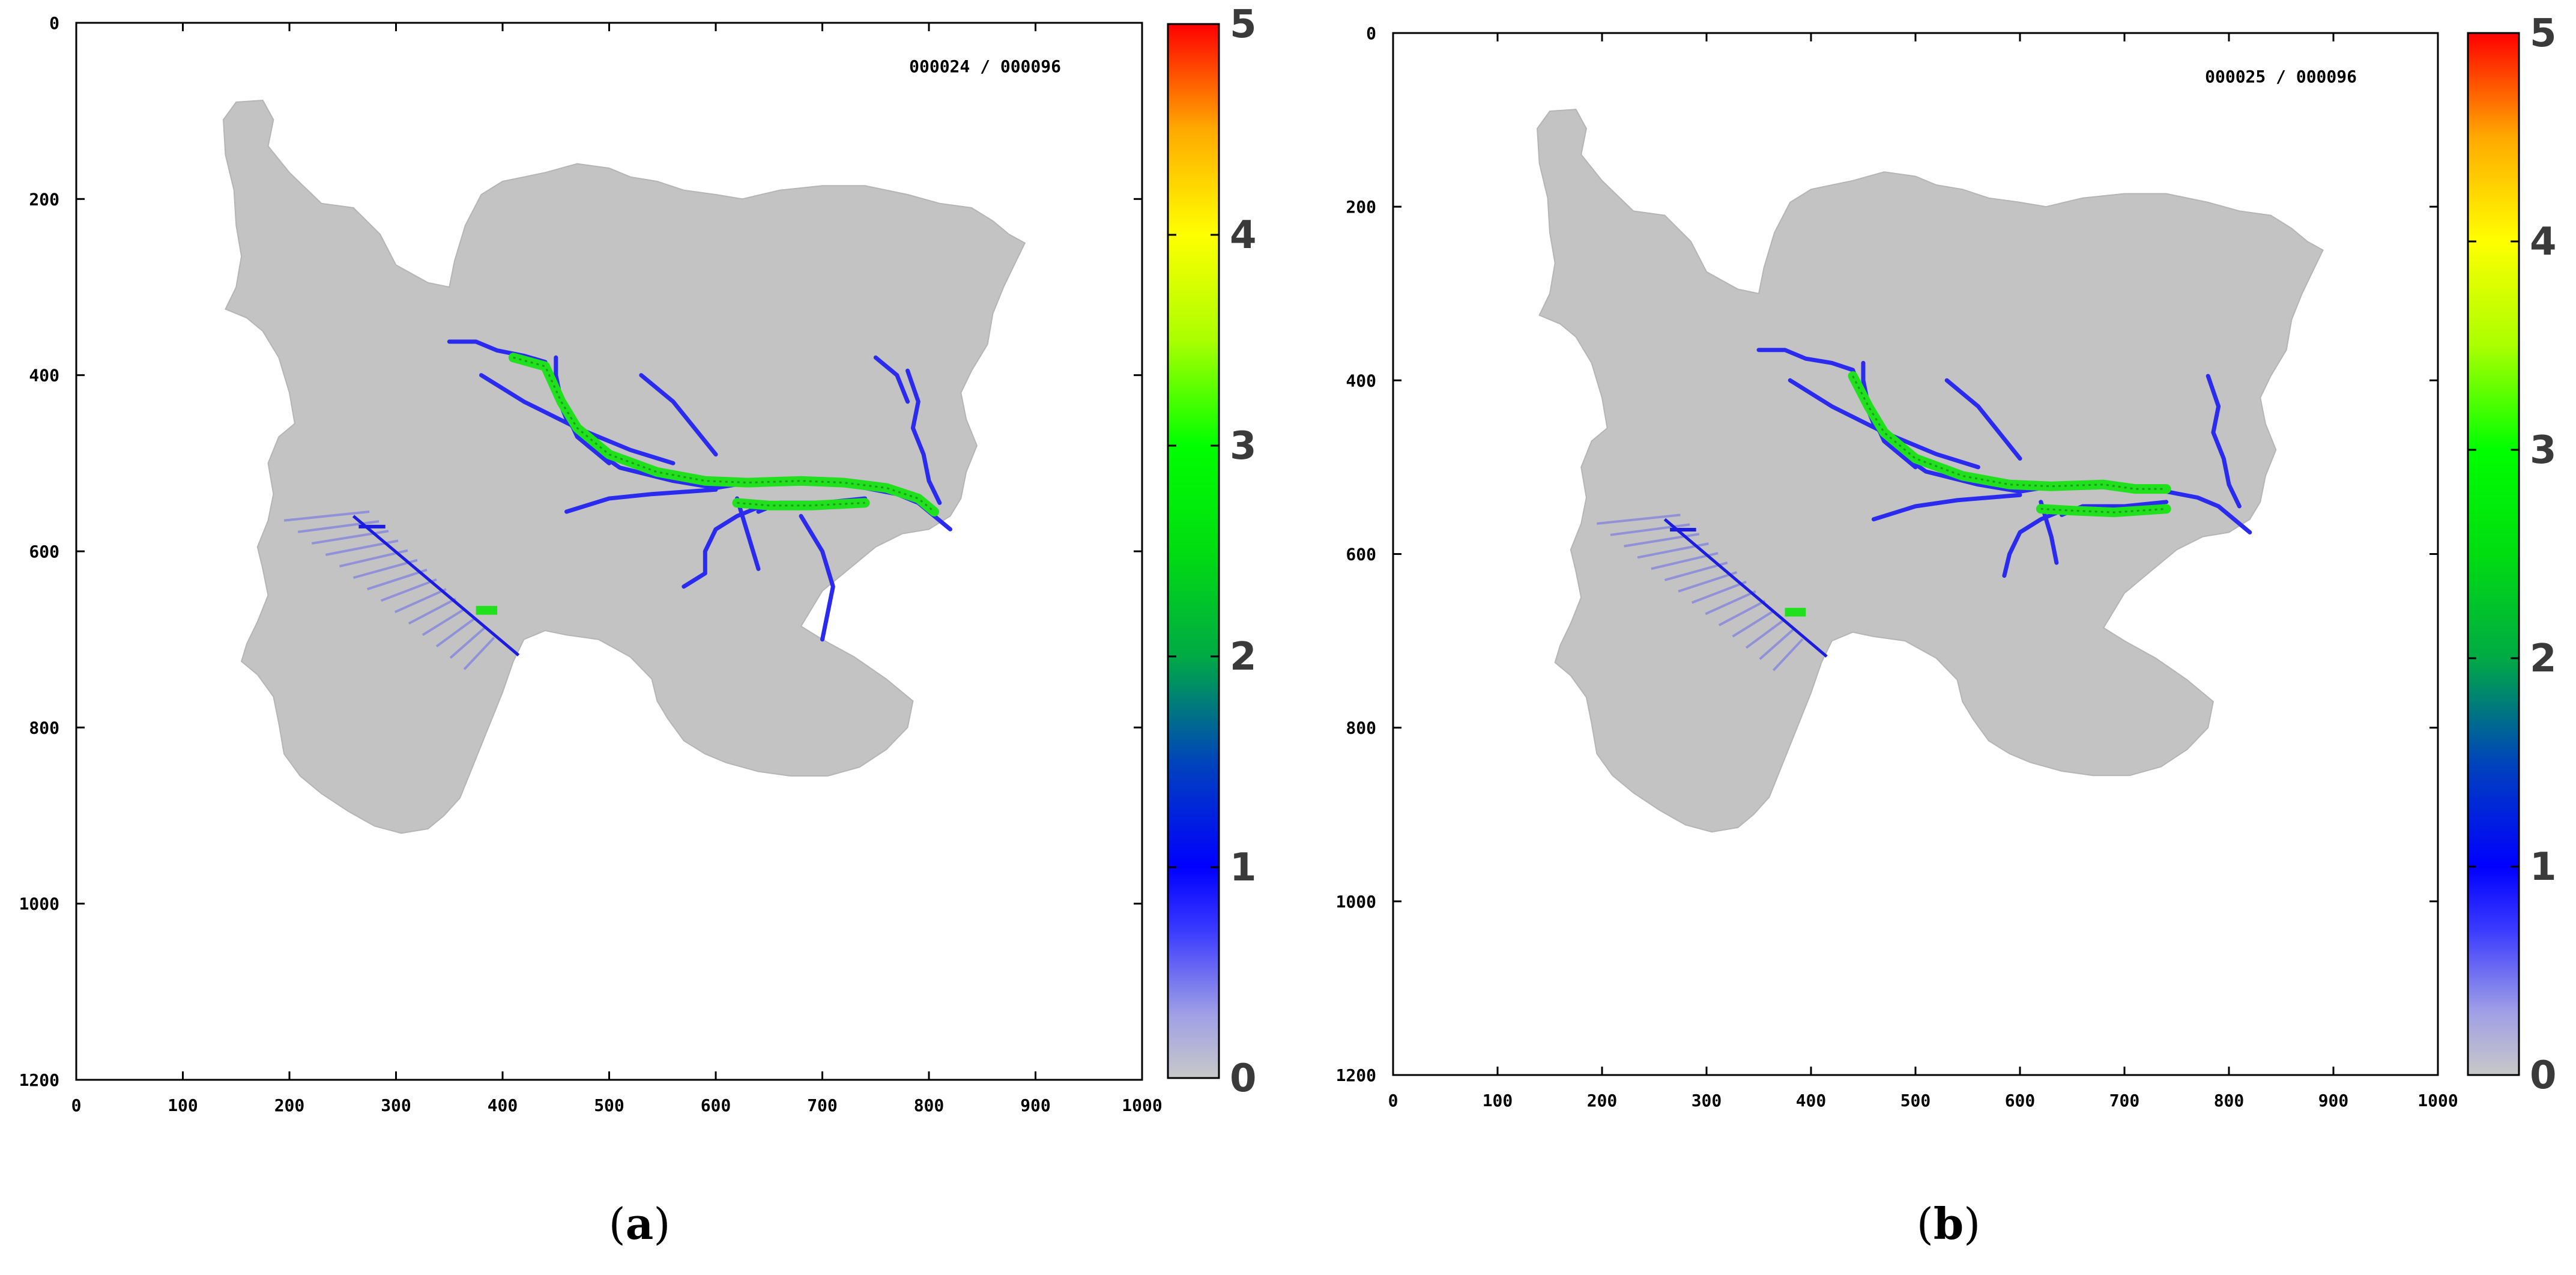  What do you see at coordinates (2281, 76) in the screenshot?
I see `frame-counter: 000025 / 000096` at bounding box center [2281, 76].